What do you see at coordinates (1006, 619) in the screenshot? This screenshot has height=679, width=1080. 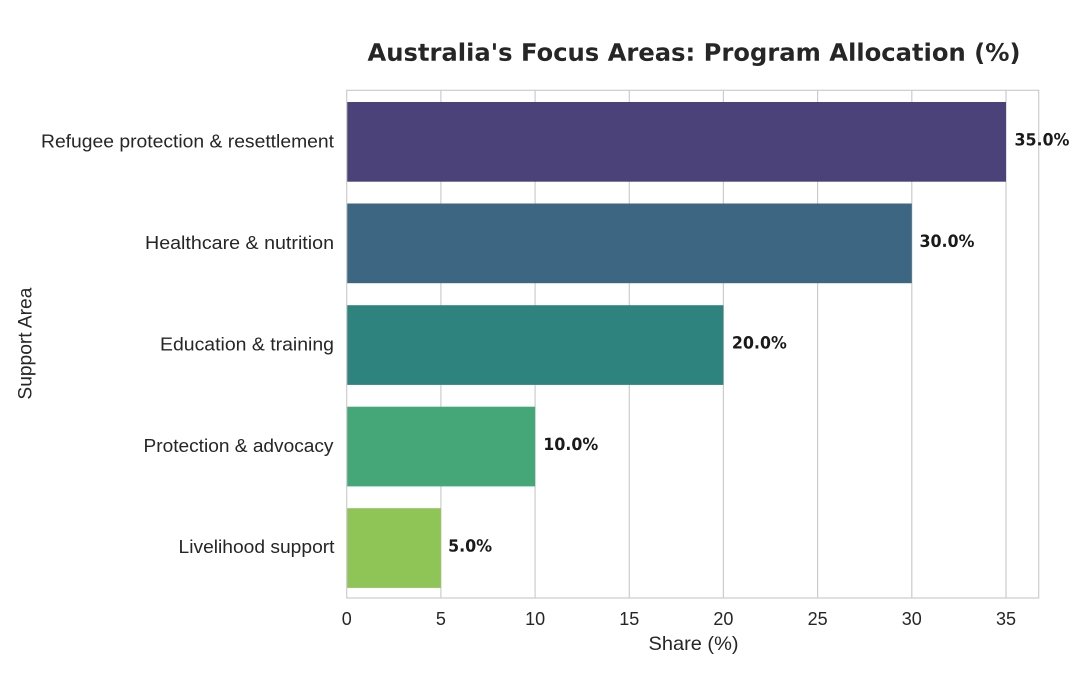 I see `svg-text: 35` at bounding box center [1006, 619].